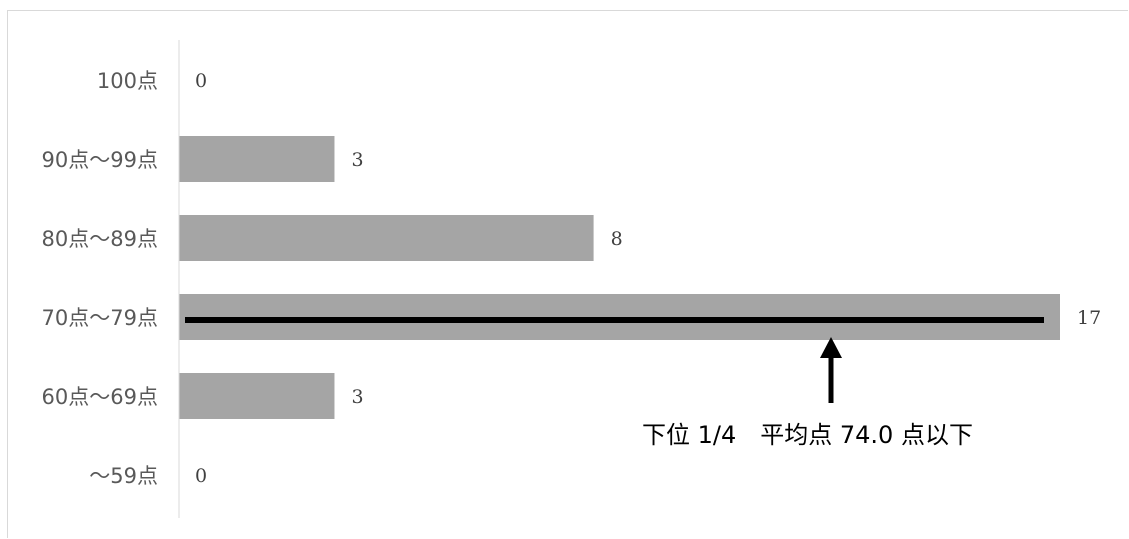 The image size is (1129, 539). I want to click on category-label: 60点～69点, so click(100, 397).